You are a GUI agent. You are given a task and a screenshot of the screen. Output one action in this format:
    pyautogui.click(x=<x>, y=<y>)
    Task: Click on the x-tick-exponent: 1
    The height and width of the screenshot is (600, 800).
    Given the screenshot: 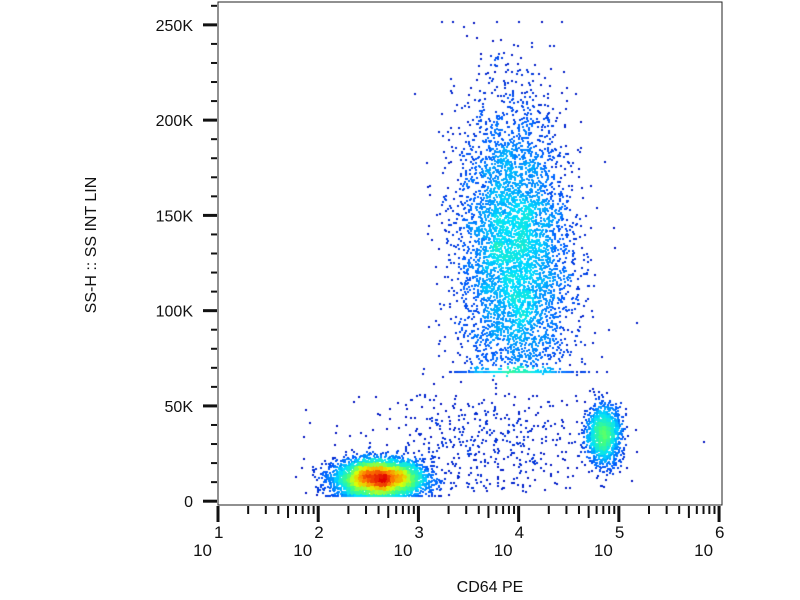 What is the action you would take?
    pyautogui.click(x=218, y=532)
    